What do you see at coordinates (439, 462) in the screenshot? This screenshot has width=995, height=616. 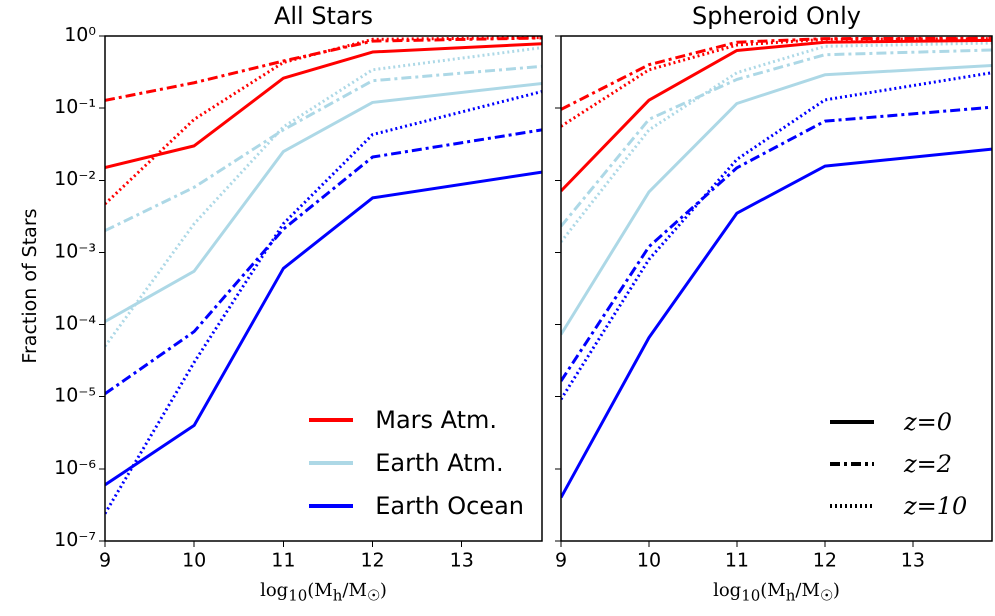 I see `legend-label: Earth Atm.` at bounding box center [439, 462].